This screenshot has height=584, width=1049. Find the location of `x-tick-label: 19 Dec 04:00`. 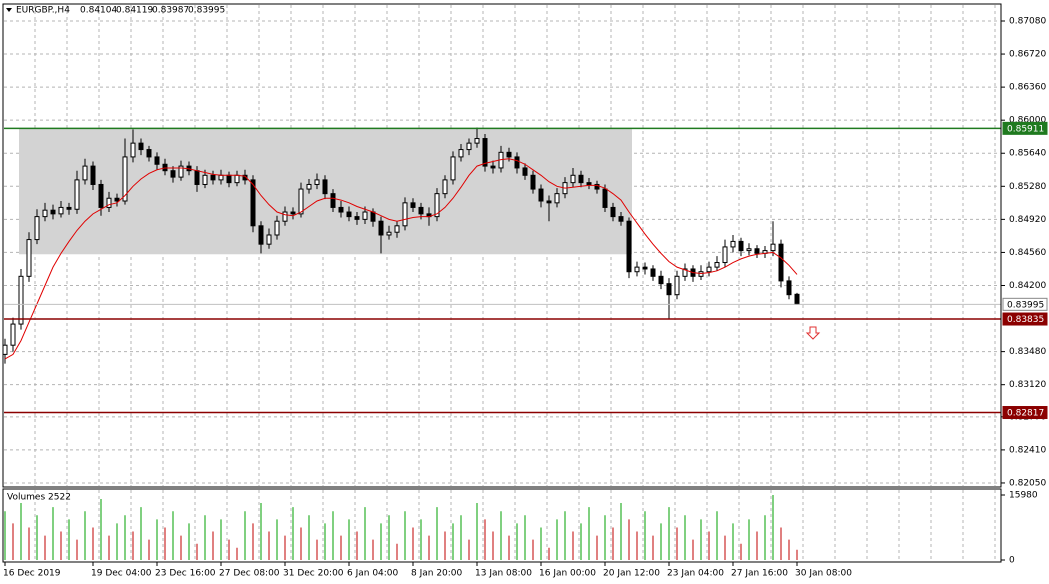

x-tick-label: 19 Dec 04:00 is located at coordinates (121, 574).